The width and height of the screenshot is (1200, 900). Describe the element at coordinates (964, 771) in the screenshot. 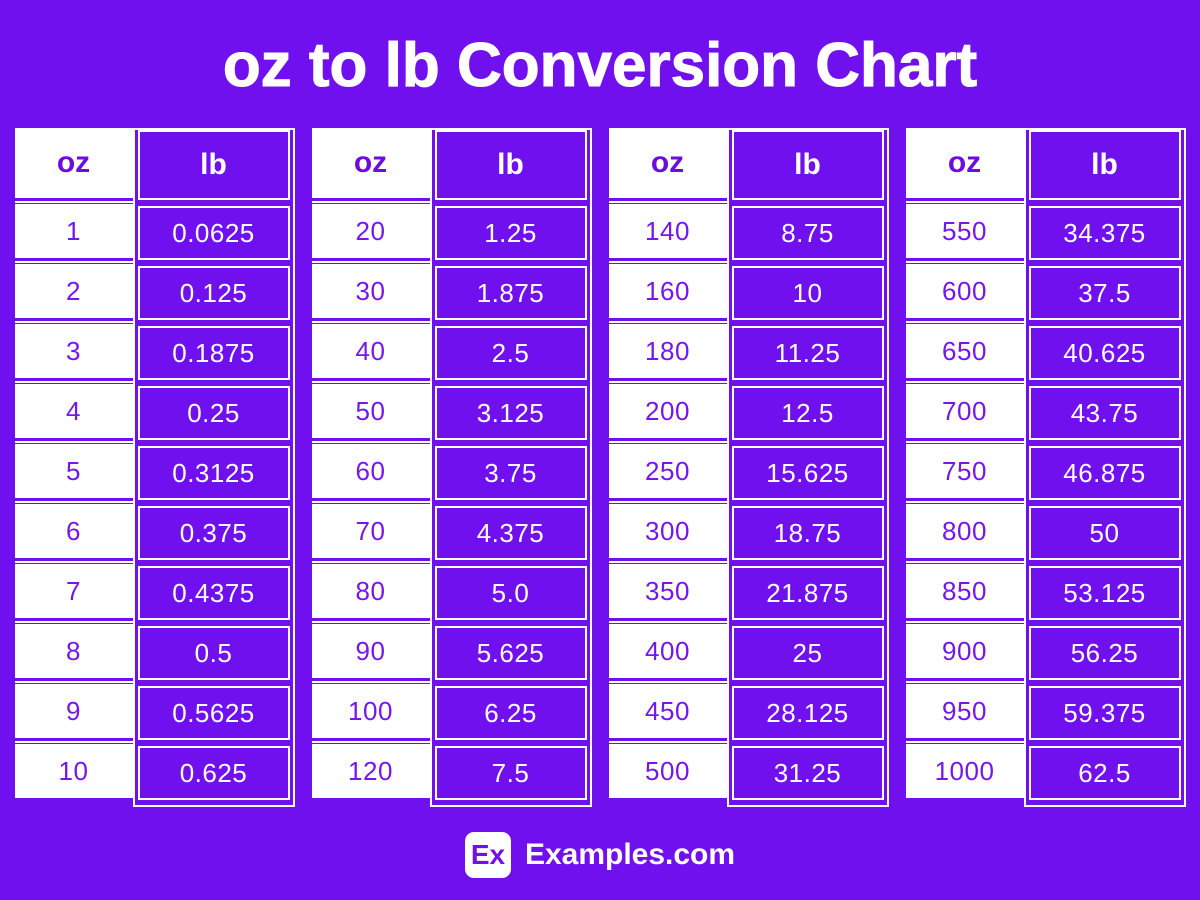

I see `oz-value-cell: 1000` at that location.